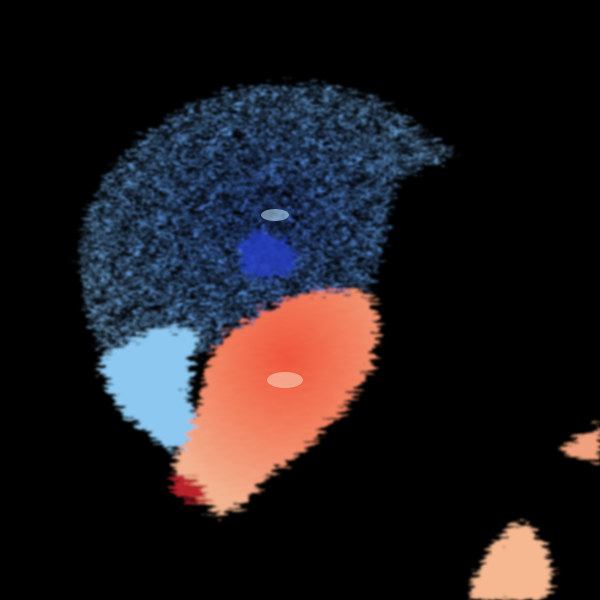 The image size is (600, 600). What do you see at coordinates (580, 443) in the screenshot?
I see `outbound-blob-e` at bounding box center [580, 443].